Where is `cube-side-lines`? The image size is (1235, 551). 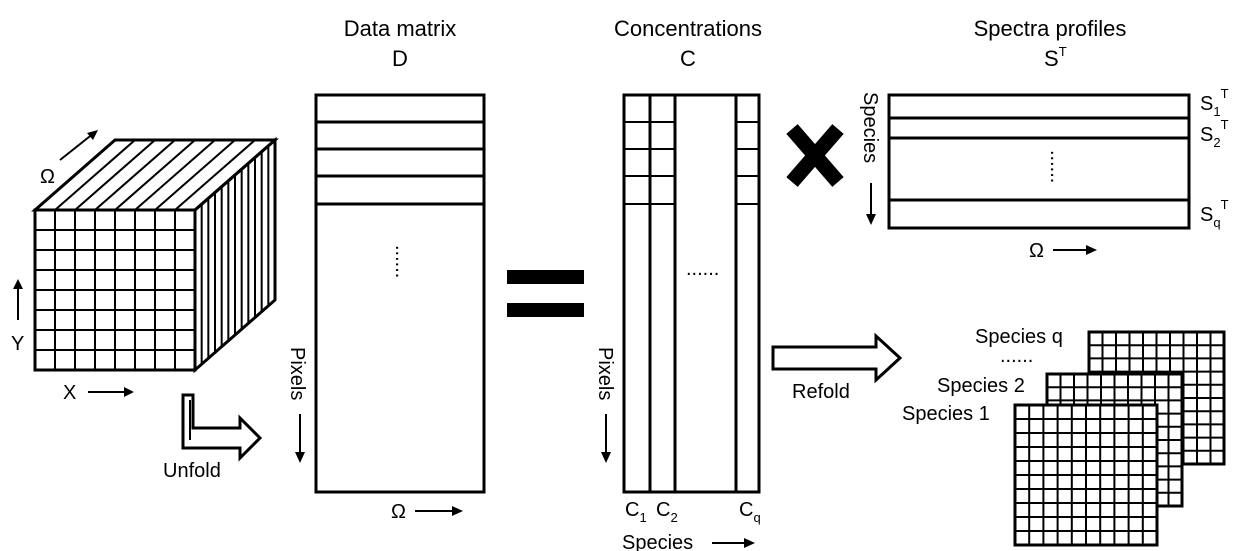 cube-side-lines is located at coordinates (235, 255).